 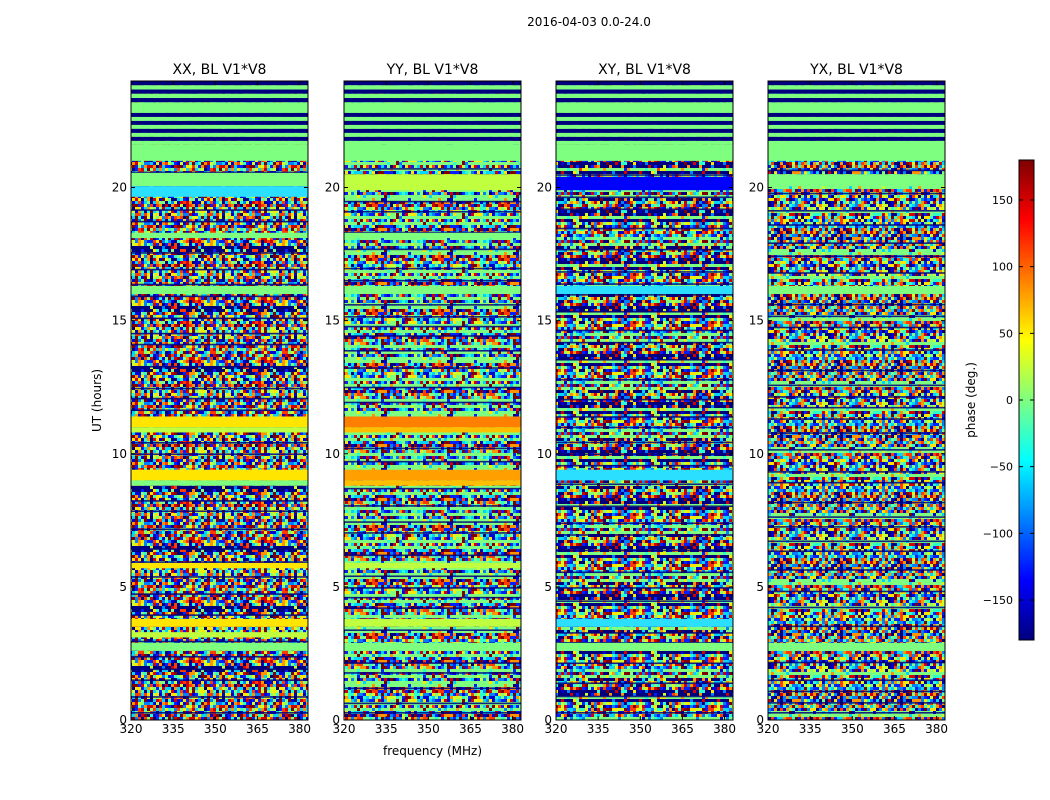 I want to click on x-tick-label: 320, so click(x=556, y=729).